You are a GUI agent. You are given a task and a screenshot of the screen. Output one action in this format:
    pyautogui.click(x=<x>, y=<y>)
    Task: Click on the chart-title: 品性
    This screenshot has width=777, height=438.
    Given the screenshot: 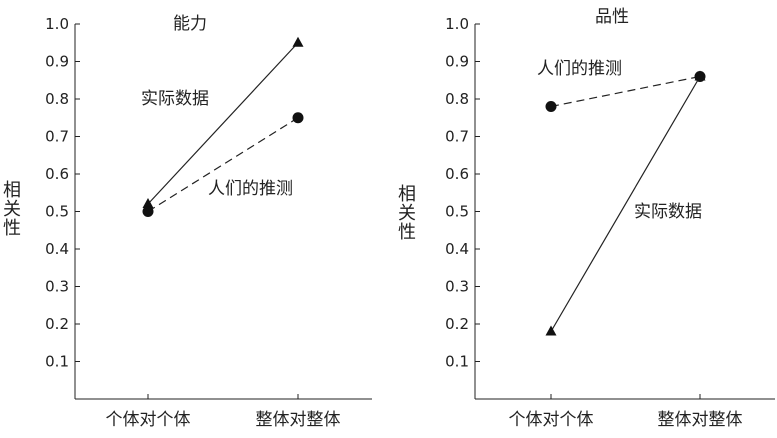 What is the action you would take?
    pyautogui.click(x=612, y=17)
    